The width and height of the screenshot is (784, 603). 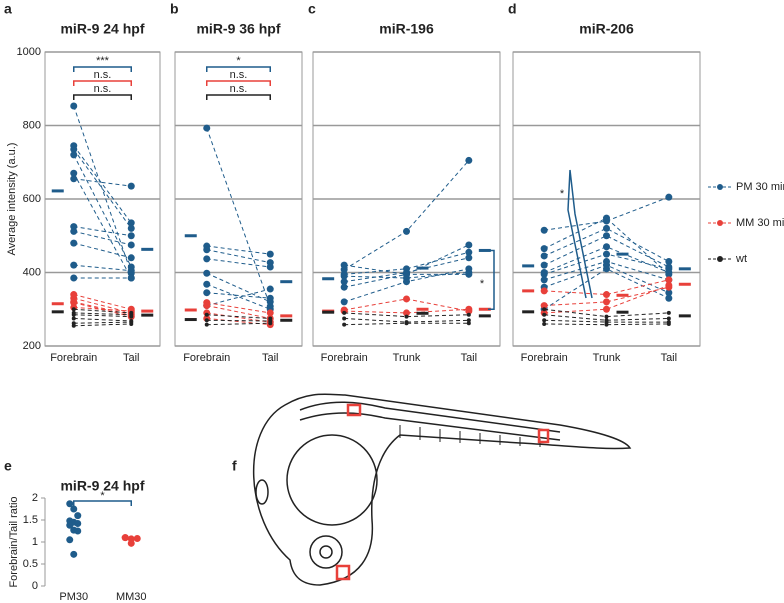 I want to click on y-axis-label: Average intensity (a.u.), so click(x=12, y=199).